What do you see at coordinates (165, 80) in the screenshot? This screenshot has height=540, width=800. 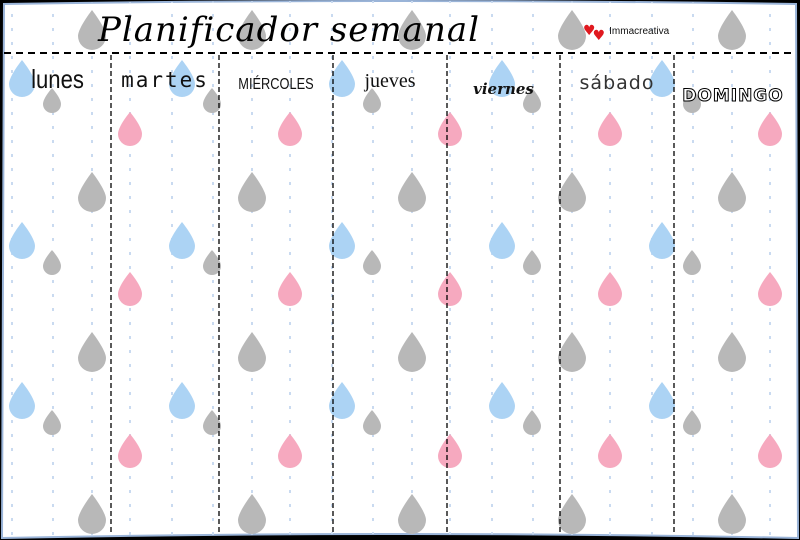 I see `day-header-tuesday: martes` at bounding box center [165, 80].